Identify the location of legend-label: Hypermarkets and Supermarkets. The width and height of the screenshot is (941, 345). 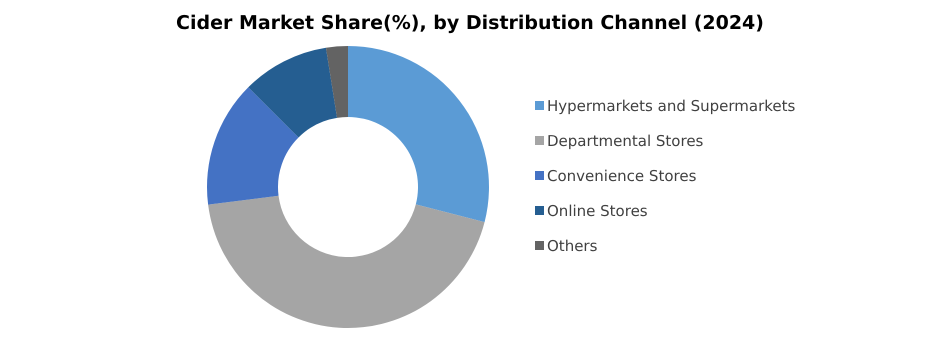
(671, 106).